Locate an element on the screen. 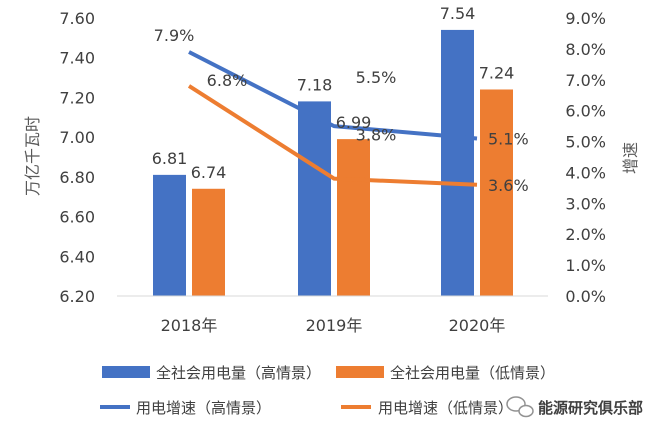 The width and height of the screenshot is (667, 428). y-left-tick-label: 6.40 is located at coordinates (77, 256).